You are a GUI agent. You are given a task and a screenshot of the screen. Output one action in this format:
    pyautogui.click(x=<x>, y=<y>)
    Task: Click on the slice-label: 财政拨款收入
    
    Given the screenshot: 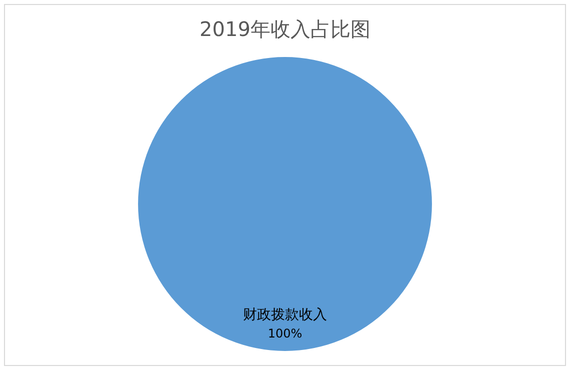 What is the action you would take?
    pyautogui.click(x=285, y=315)
    